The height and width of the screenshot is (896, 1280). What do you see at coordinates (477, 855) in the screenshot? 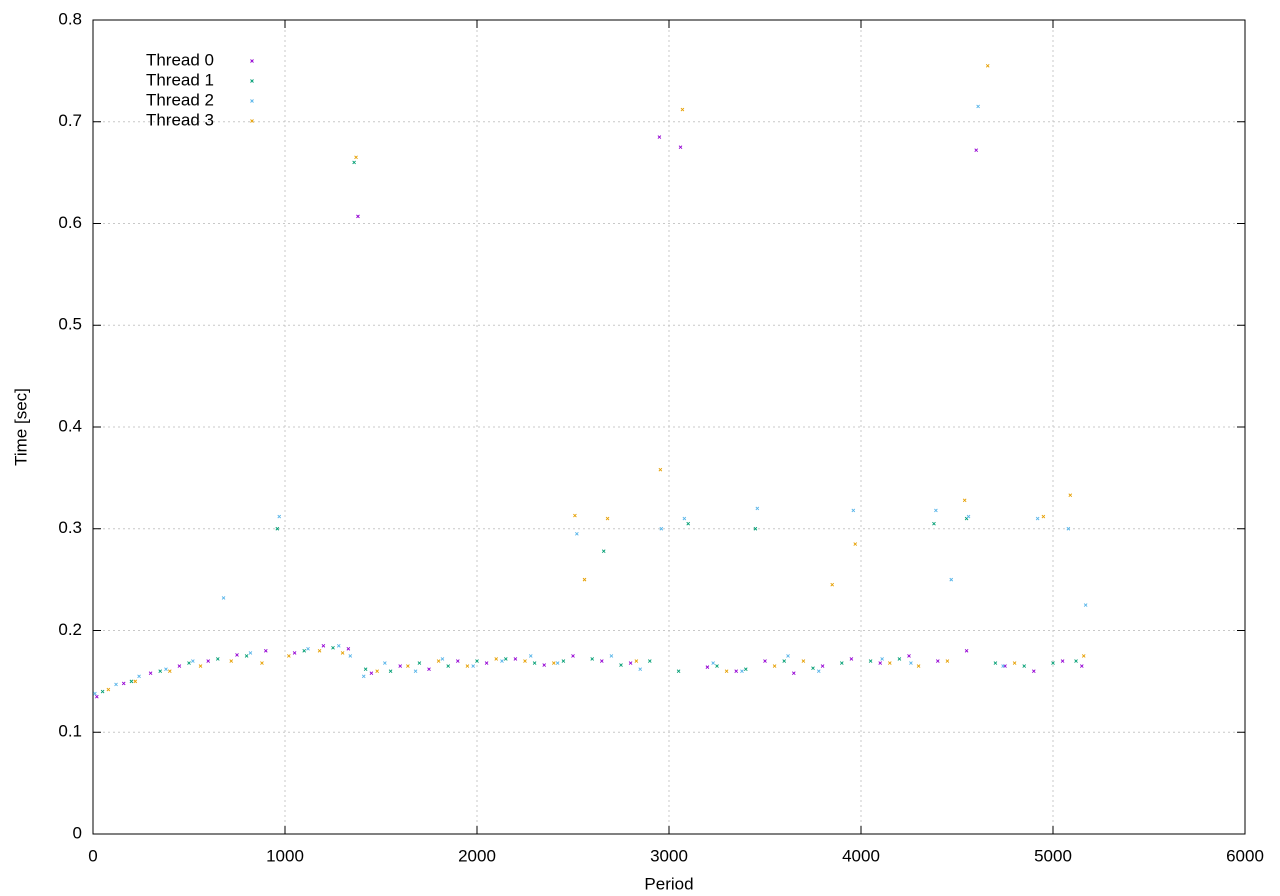
I see `x-tick-label: 2000` at bounding box center [477, 855].